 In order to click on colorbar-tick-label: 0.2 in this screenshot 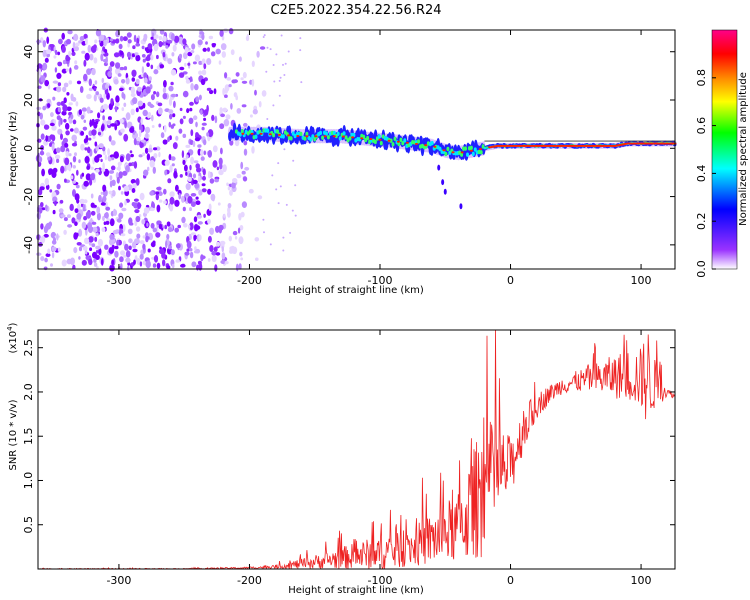, I will do `click(701, 221)`.